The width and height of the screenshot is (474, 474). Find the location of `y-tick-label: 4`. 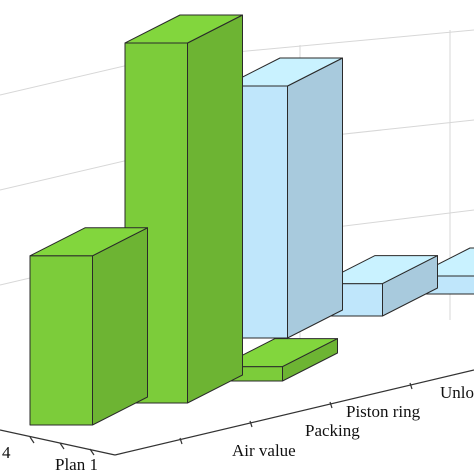

y-tick-label: 4 is located at coordinates (6, 452).